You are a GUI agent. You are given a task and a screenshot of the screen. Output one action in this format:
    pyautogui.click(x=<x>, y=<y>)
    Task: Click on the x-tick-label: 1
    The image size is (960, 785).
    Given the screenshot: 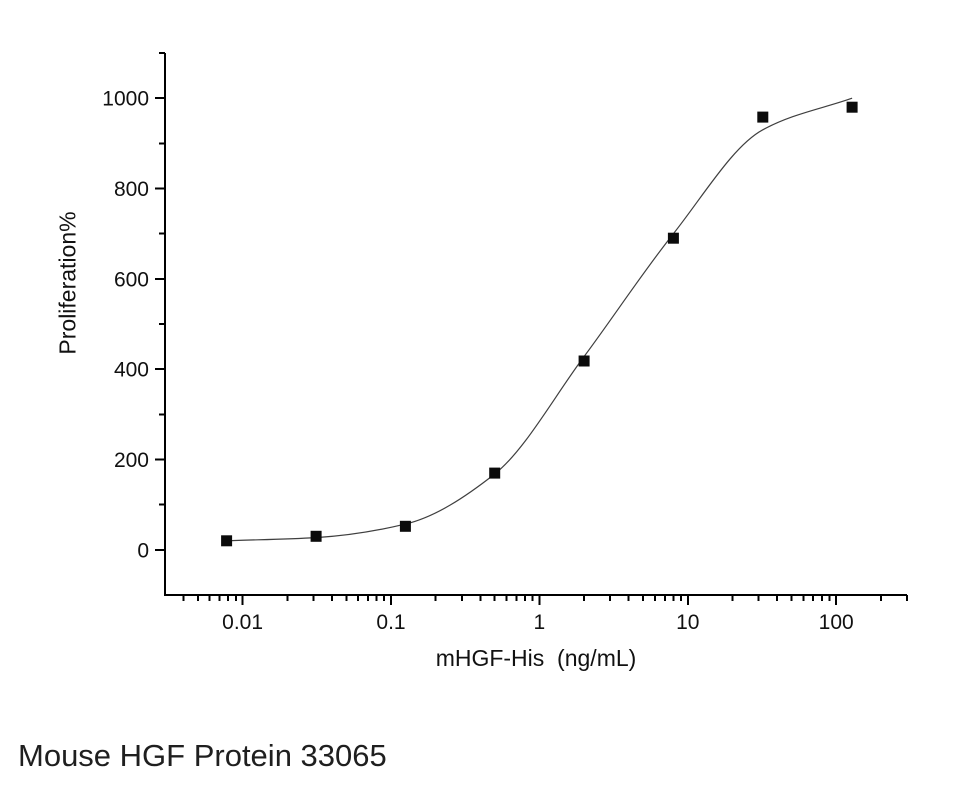 What is the action you would take?
    pyautogui.click(x=540, y=622)
    